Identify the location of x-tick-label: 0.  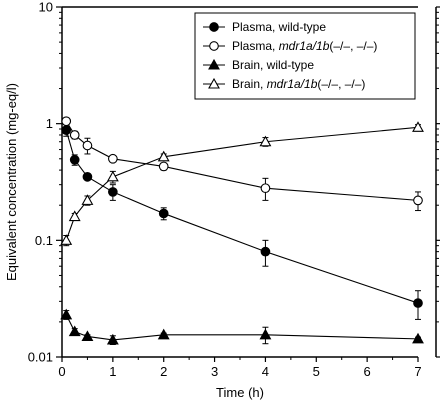
(61, 371).